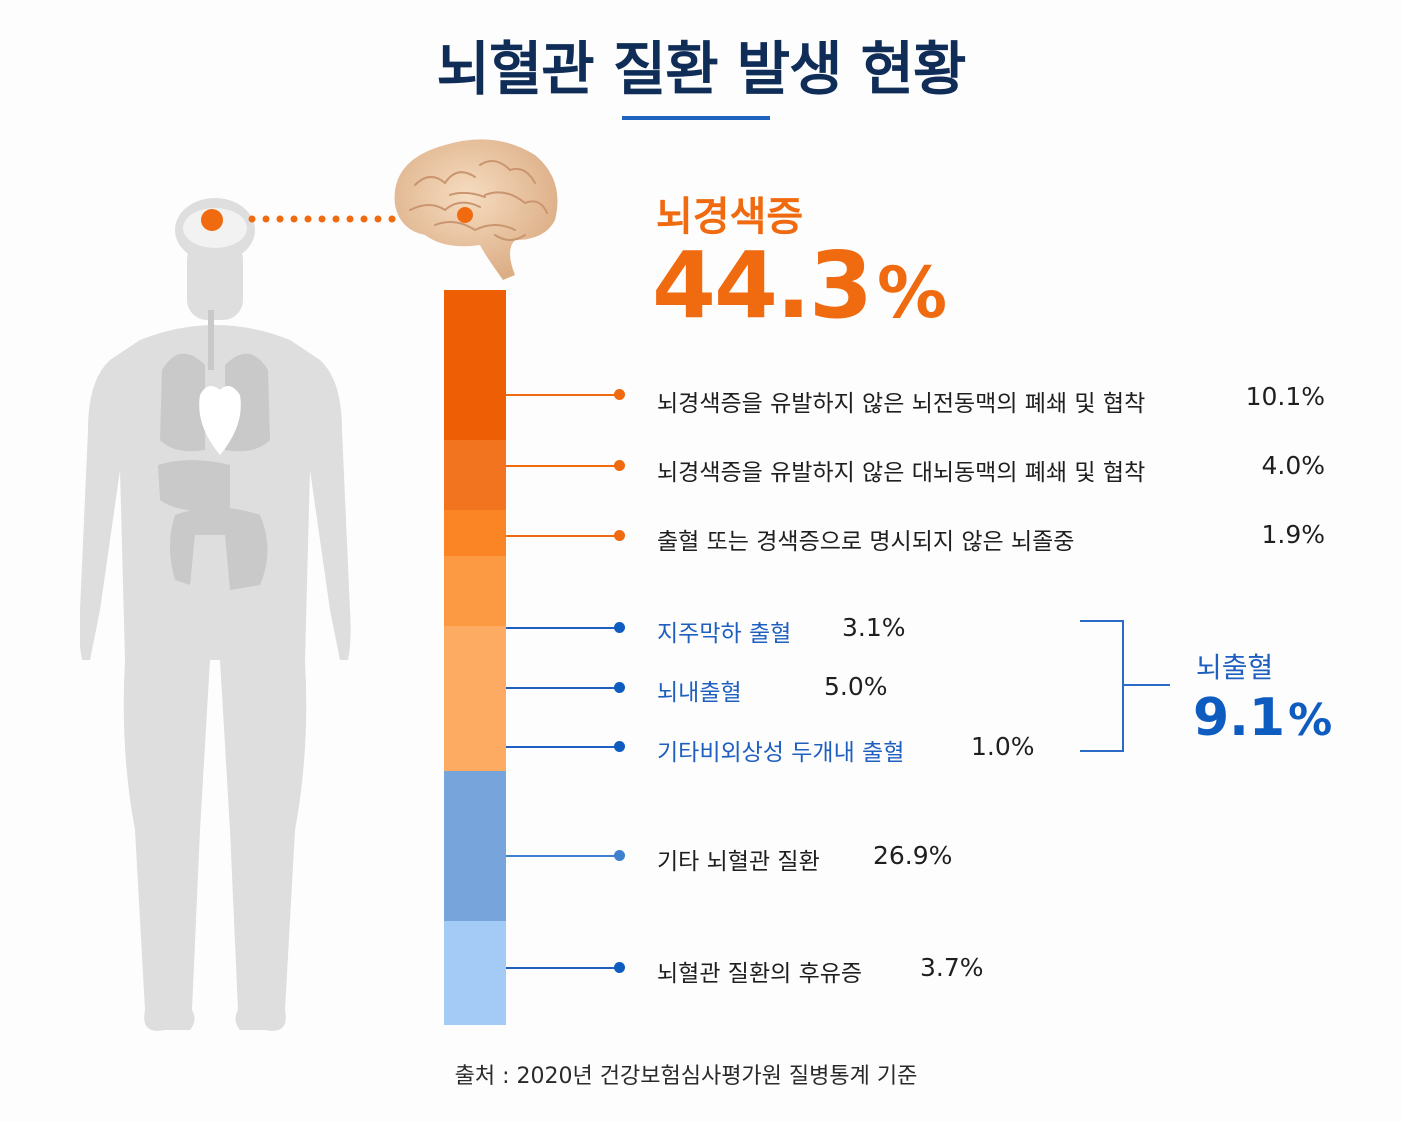 The height and width of the screenshot is (1122, 1402). What do you see at coordinates (465, 215) in the screenshot?
I see `brain-highlight-dot` at bounding box center [465, 215].